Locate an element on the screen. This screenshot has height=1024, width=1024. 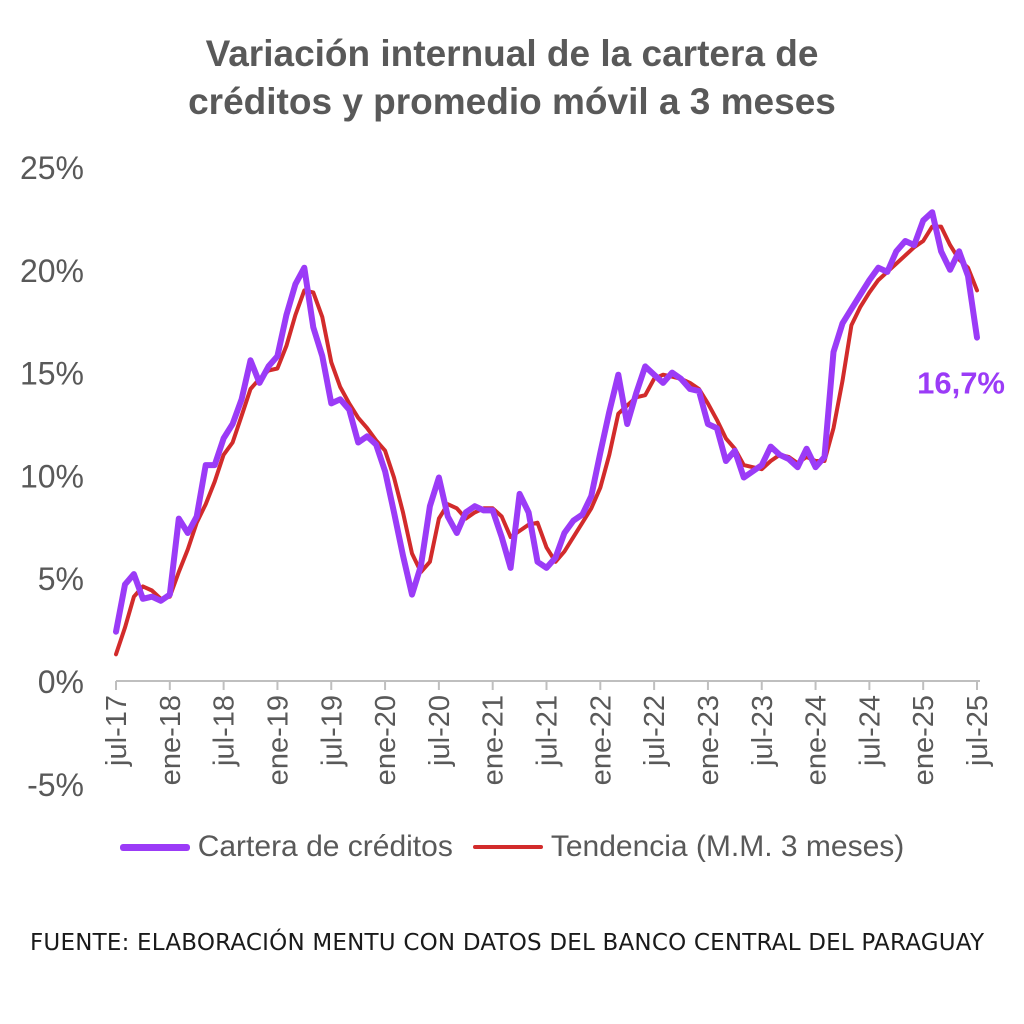
y-tick-label: 25% is located at coordinates (52, 168).